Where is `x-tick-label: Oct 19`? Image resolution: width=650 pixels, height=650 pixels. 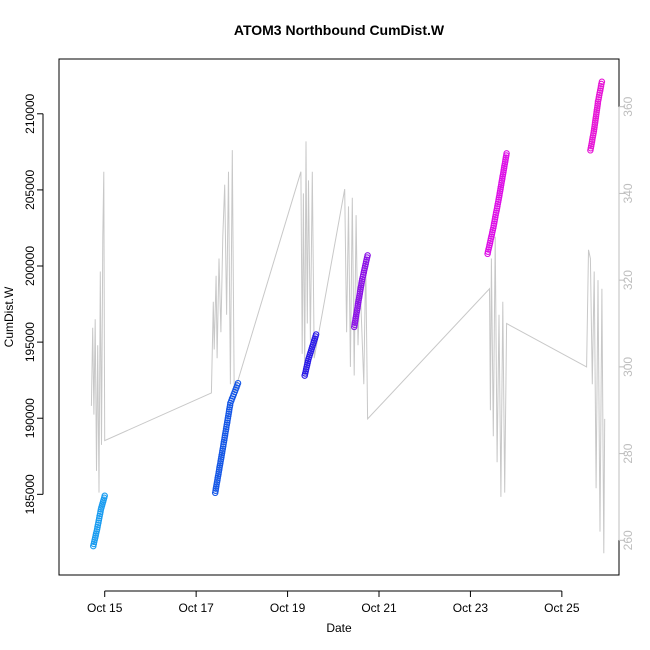
x-tick-label: Oct 19 is located at coordinates (288, 608).